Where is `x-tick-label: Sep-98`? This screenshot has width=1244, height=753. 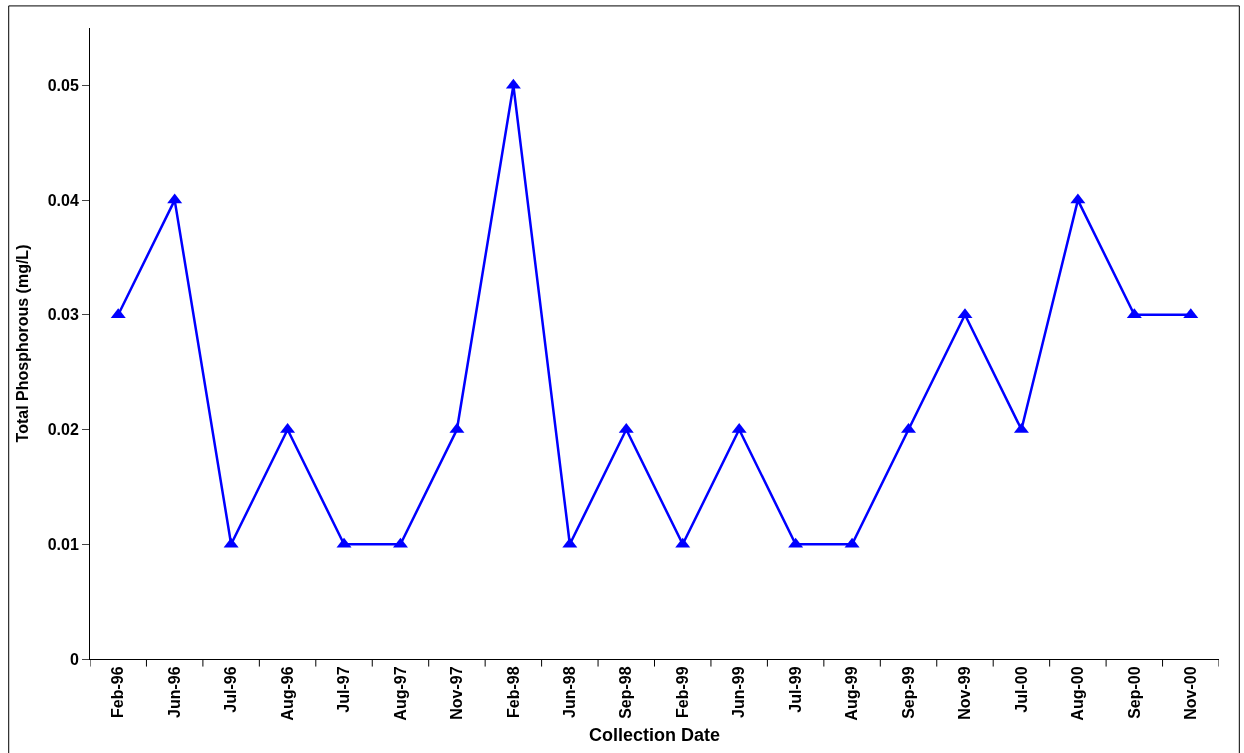 x-tick-label: Sep-98 is located at coordinates (626, 692).